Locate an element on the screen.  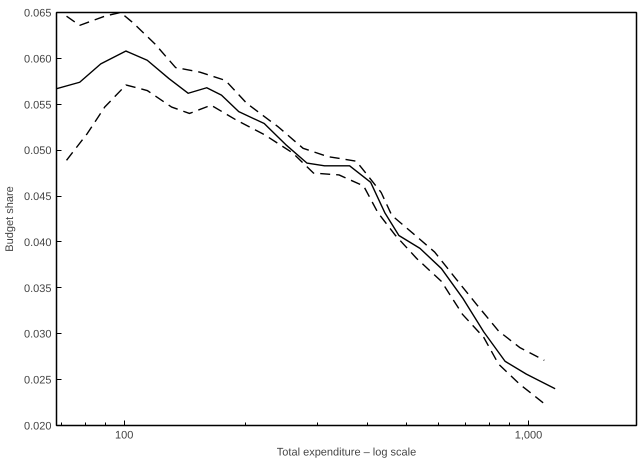
y-tick-label: 0.020 is located at coordinates (38, 426).